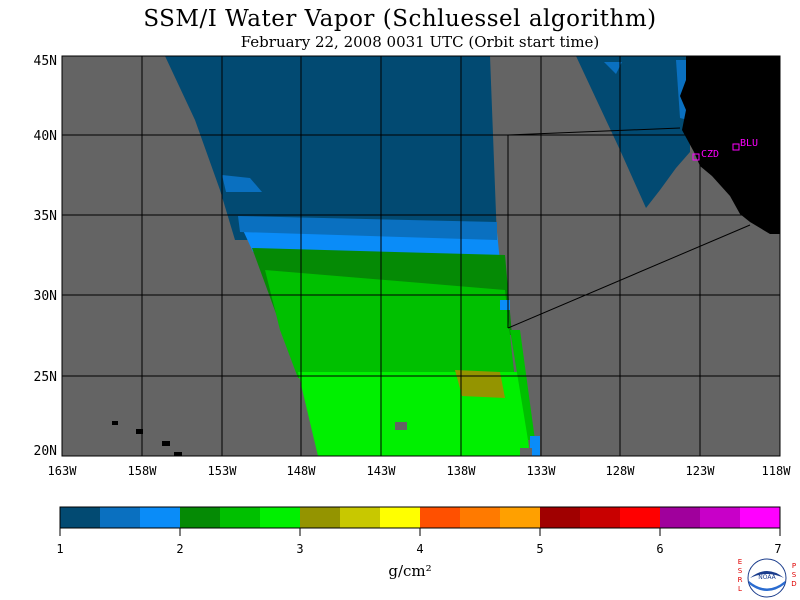  What do you see at coordinates (45, 451) in the screenshot?
I see `lat-label: 20N` at bounding box center [45, 451].